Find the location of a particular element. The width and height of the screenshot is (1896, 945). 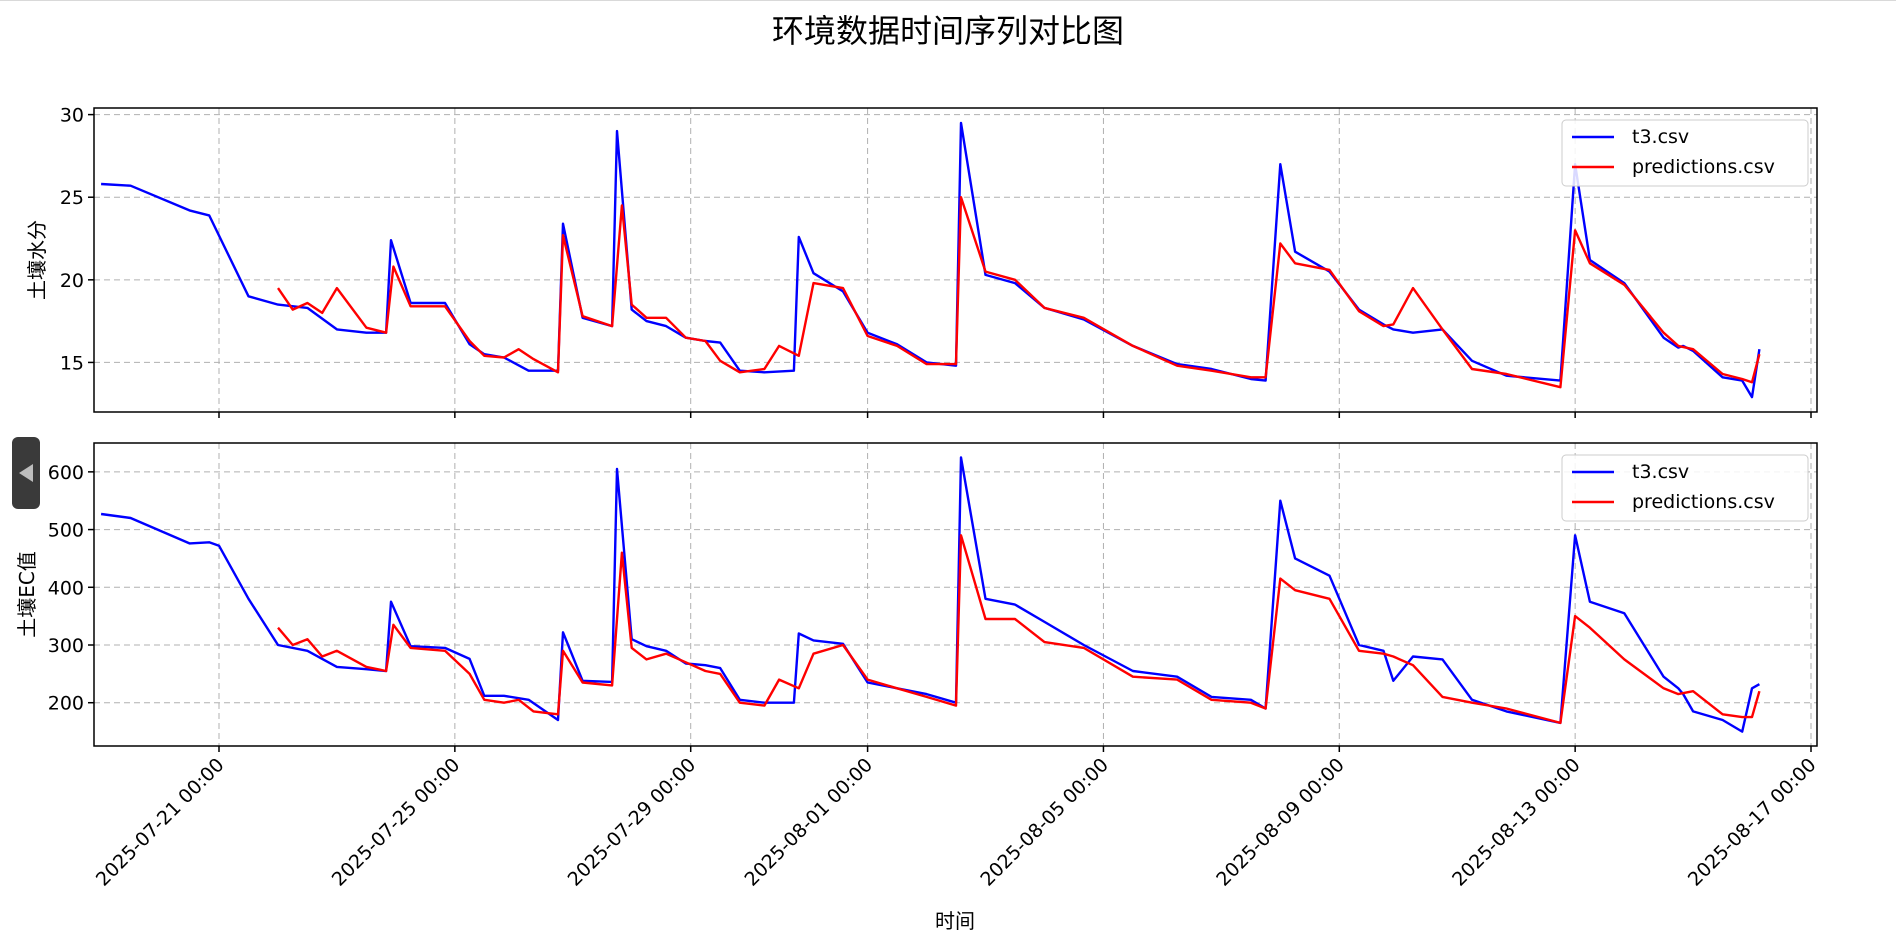

x-axis-label: 时间 is located at coordinates (955, 921).